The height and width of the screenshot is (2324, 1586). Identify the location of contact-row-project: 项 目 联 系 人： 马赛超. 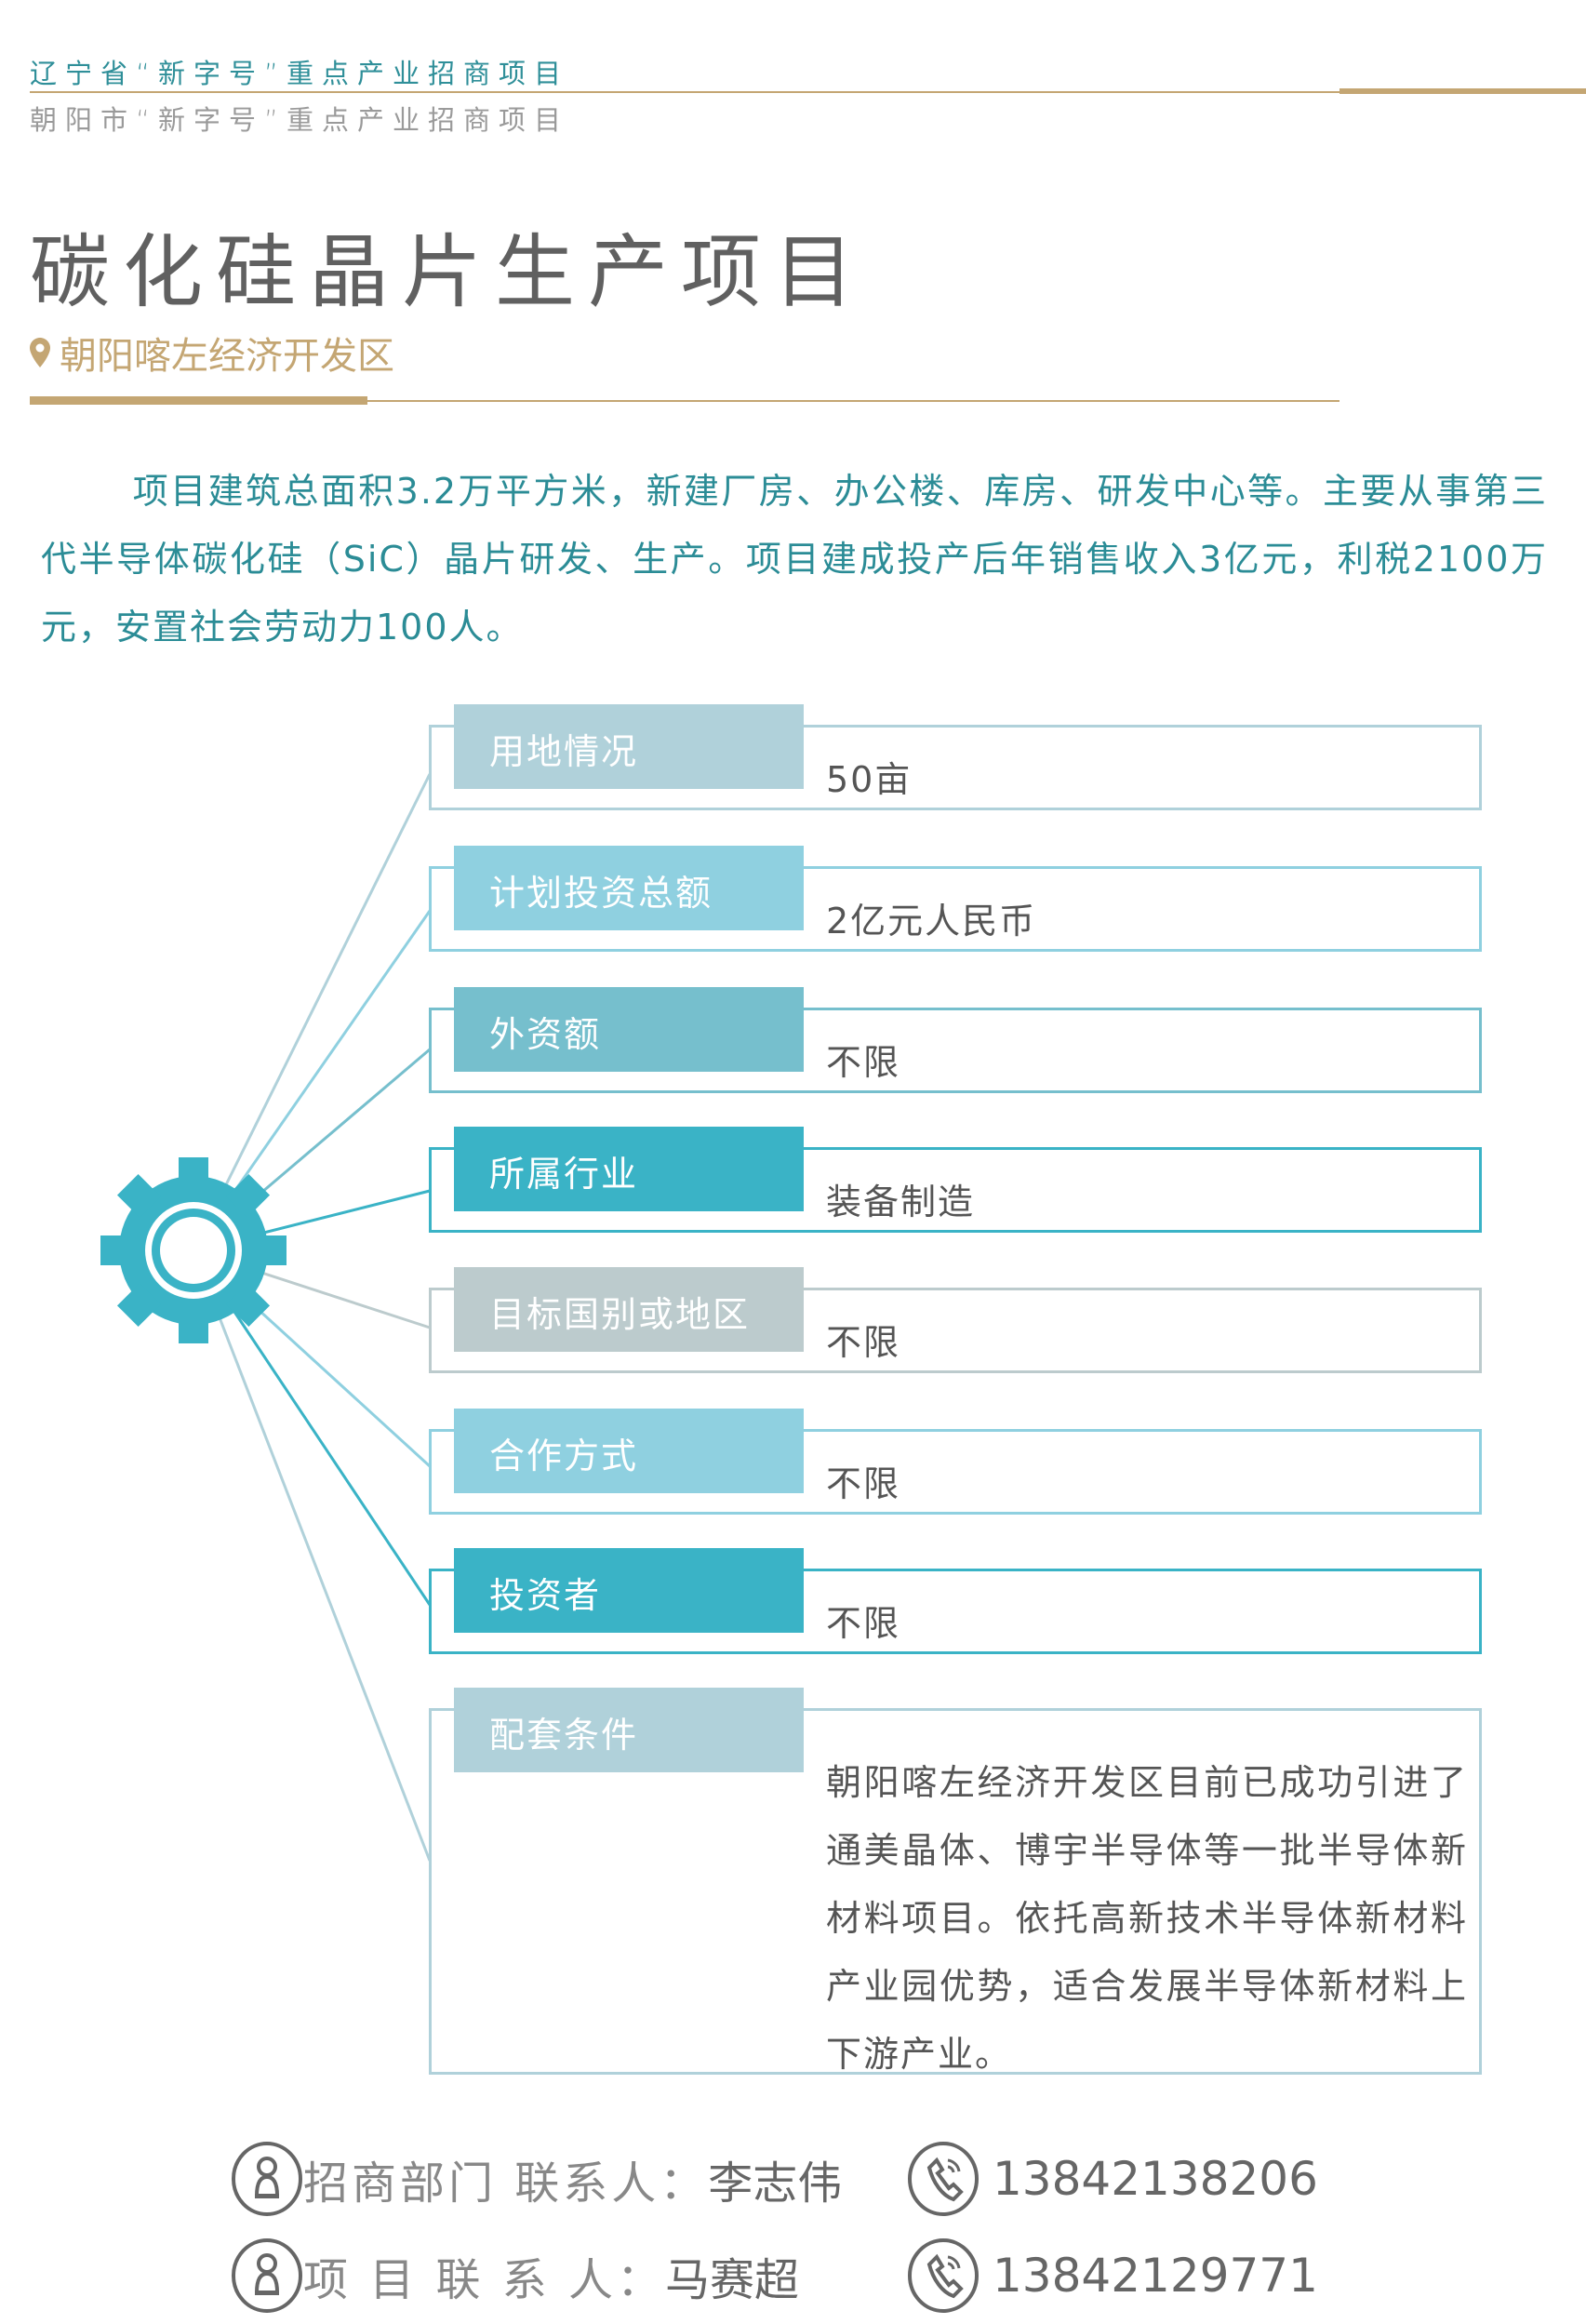
(515, 2275).